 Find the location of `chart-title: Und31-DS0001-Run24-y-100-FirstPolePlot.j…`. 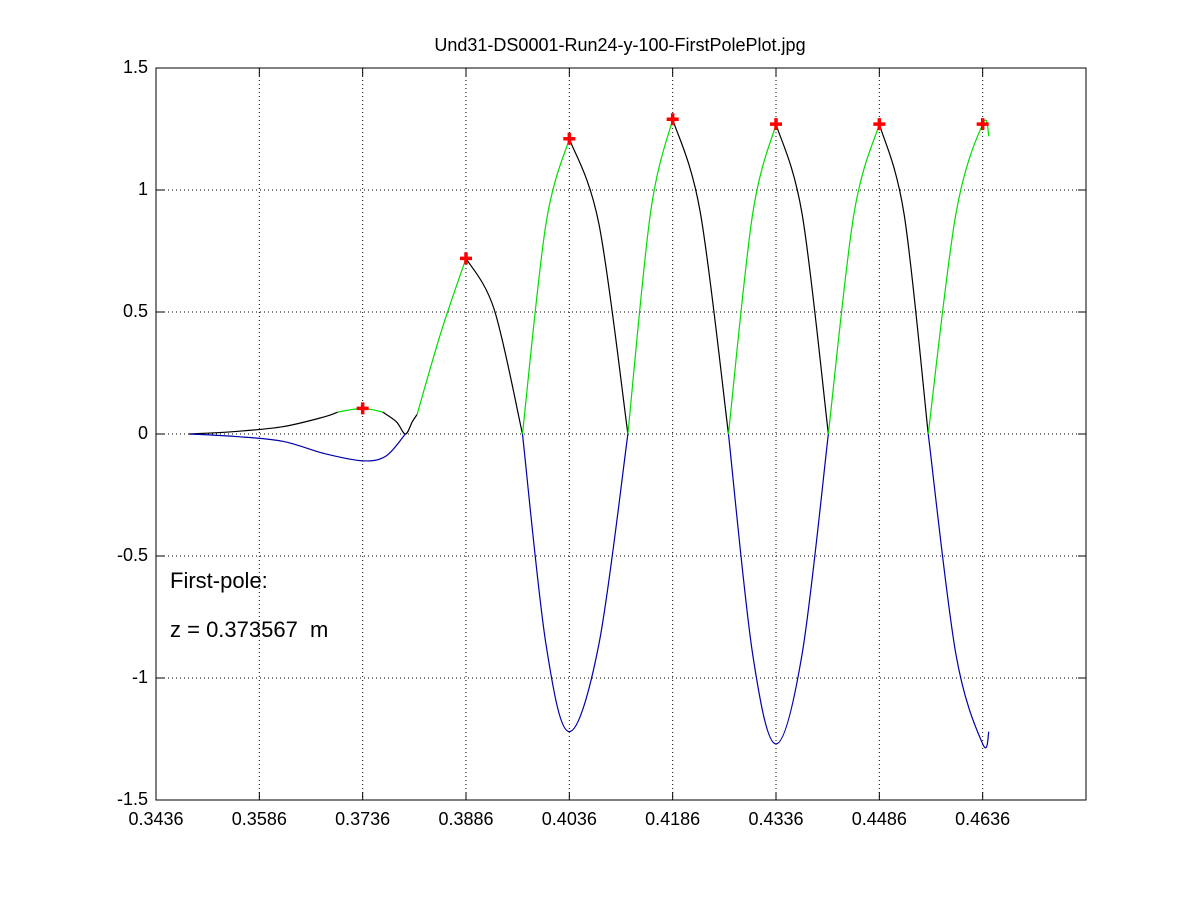

chart-title: Und31-DS0001-Run24-y-100-FirstPolePlot.j… is located at coordinates (619, 45).